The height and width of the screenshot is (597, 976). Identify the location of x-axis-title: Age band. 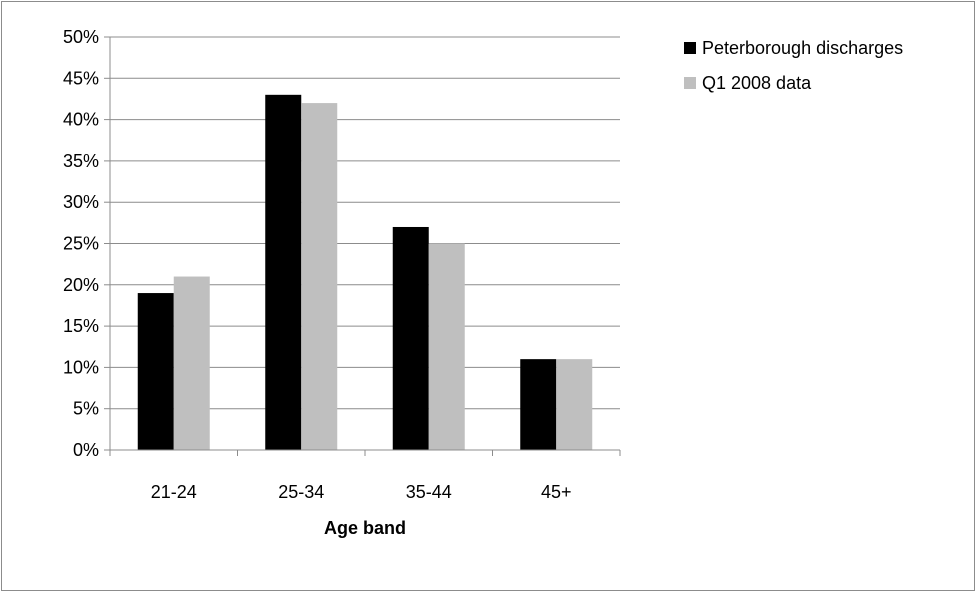
(365, 528).